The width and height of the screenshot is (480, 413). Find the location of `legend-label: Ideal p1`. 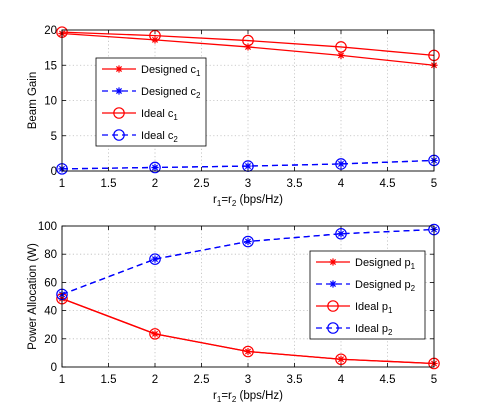

legend-label: Ideal p1 is located at coordinates (374, 308).